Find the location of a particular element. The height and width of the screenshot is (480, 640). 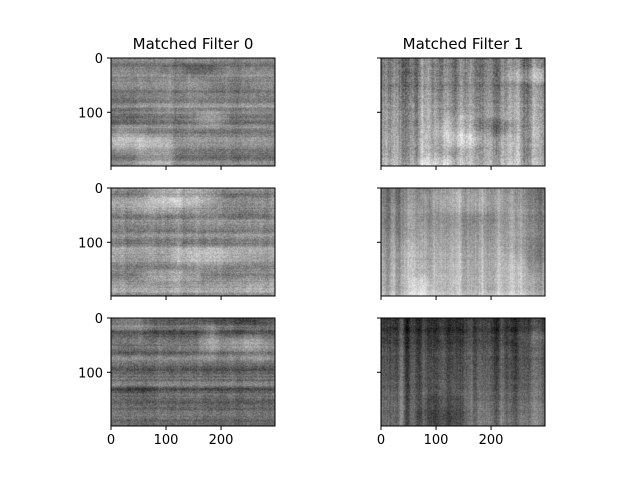

heatmap-panel-r0-c0: 0 100 is located at coordinates (177, 111).